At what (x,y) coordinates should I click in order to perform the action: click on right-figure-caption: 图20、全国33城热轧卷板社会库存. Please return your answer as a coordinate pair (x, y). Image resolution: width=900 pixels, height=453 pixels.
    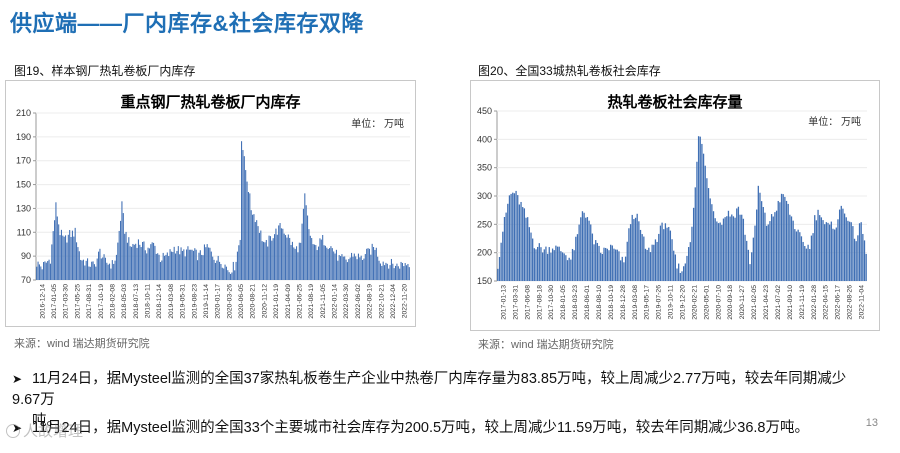
    Looking at the image, I should click on (569, 71).